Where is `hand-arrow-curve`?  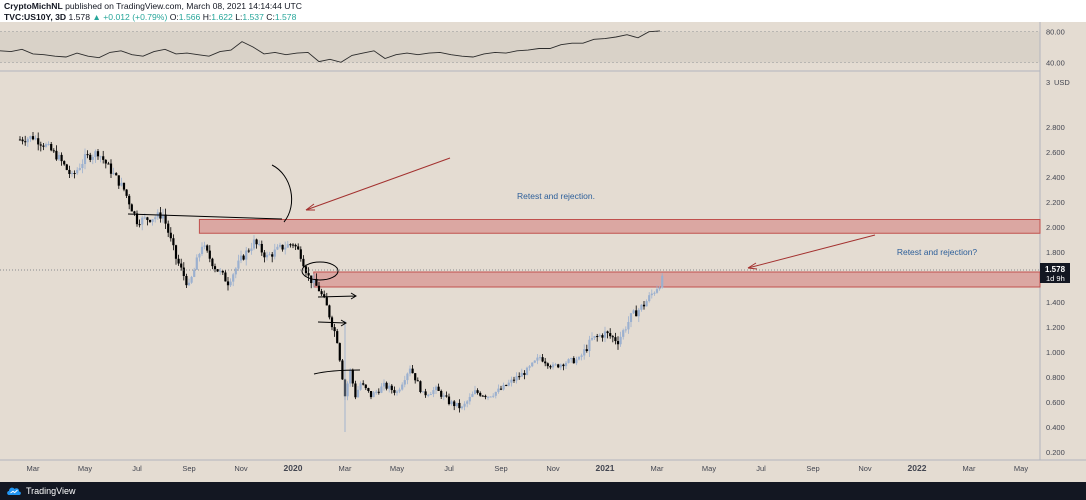
hand-arrow-curve is located at coordinates (282, 193).